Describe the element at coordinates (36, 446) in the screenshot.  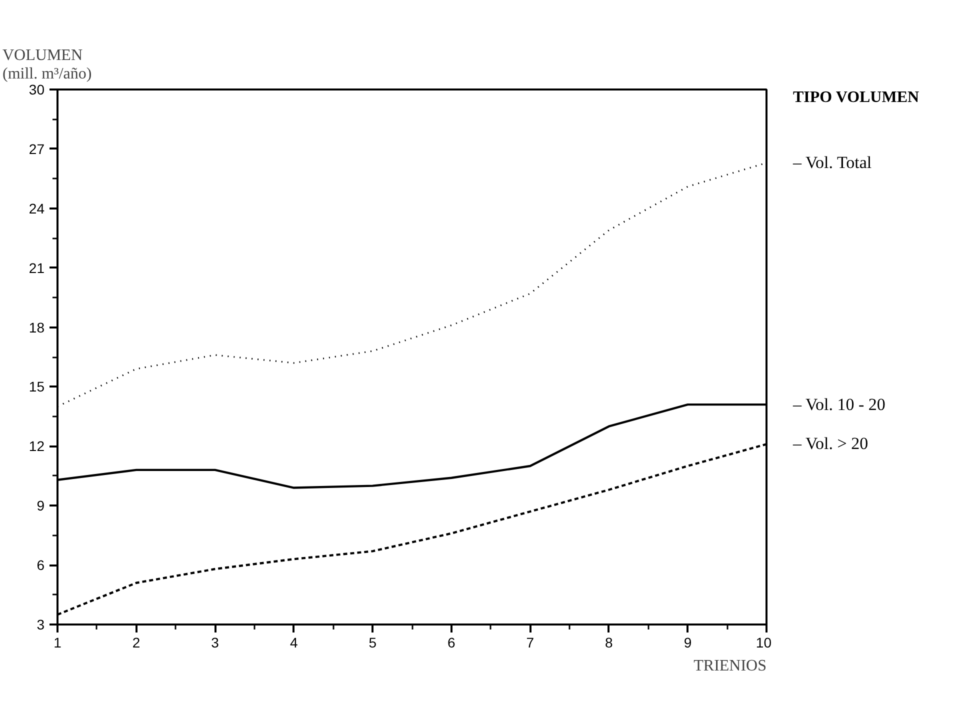
I see `y-tick-label: 12` at that location.